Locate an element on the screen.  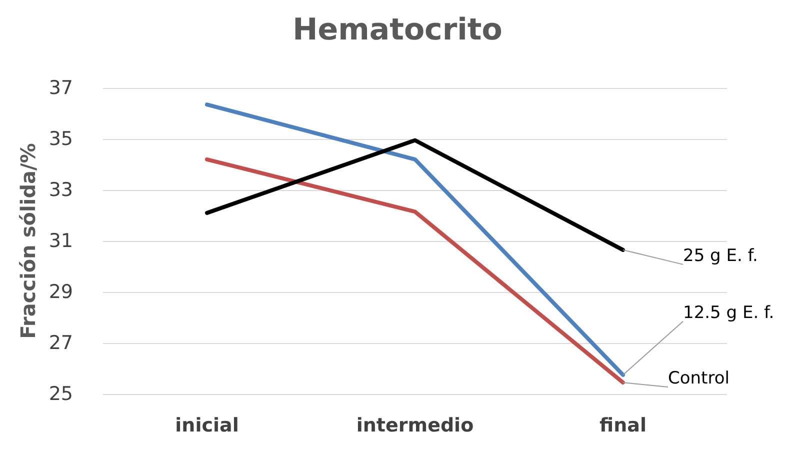
text: Control is located at coordinates (699, 378).